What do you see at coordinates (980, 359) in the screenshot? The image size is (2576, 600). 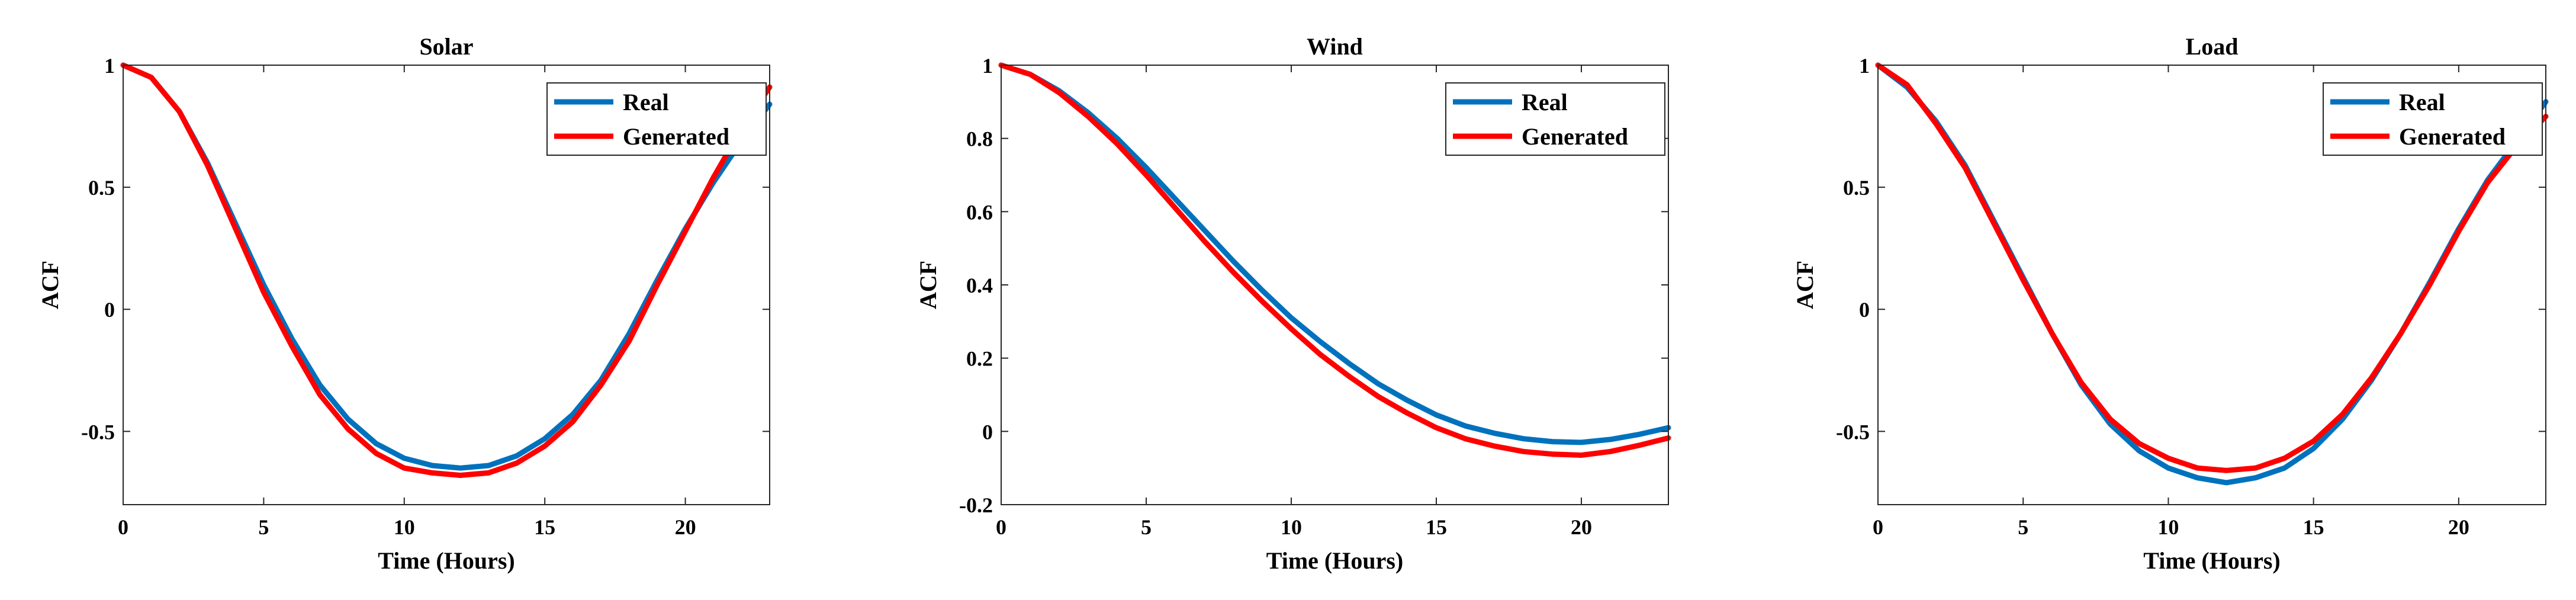 I see `y-tick-label: 0.2` at bounding box center [980, 359].